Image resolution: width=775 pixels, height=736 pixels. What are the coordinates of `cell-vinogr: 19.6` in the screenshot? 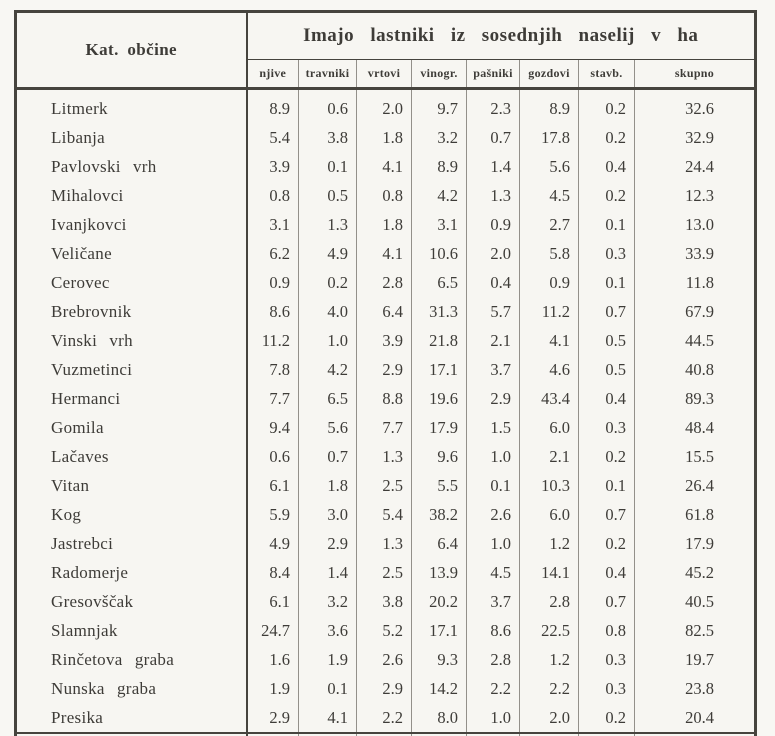 It's located at (439, 398).